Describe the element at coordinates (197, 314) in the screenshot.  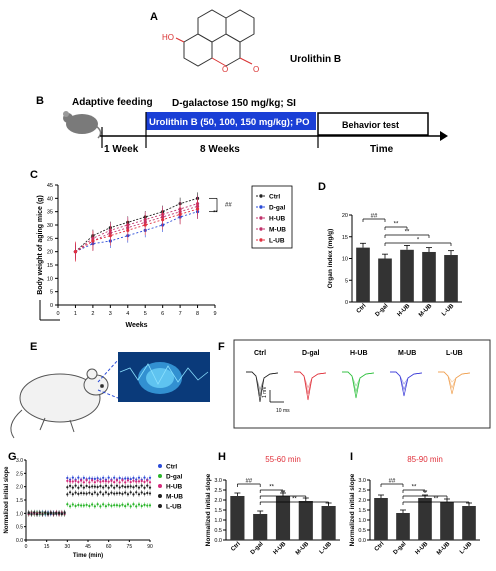
I see `x-tick-label: 8` at that location.